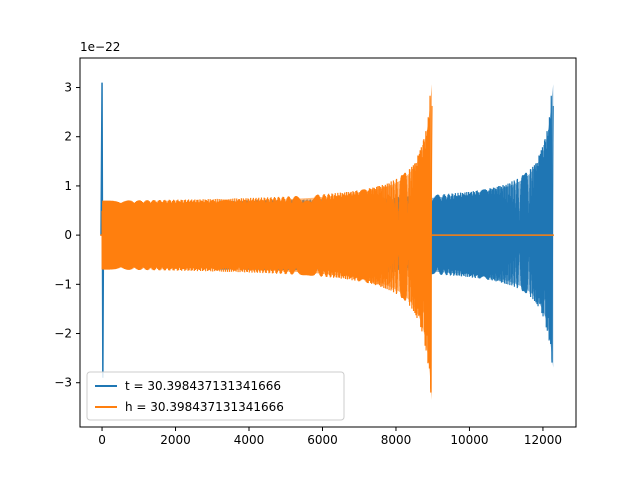  What do you see at coordinates (63, 284) in the screenshot?
I see `y-tick-label: −1` at bounding box center [63, 284].